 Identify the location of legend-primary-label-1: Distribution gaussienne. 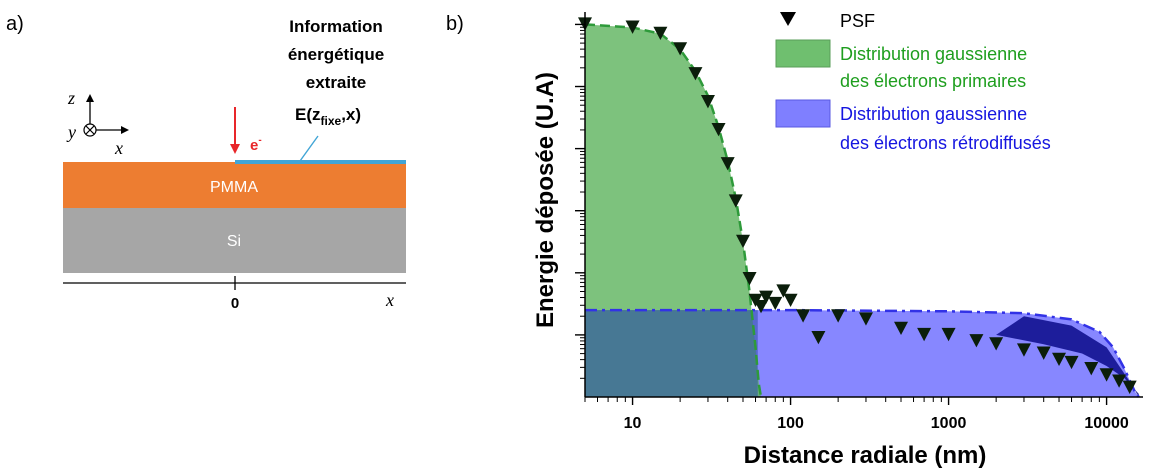
(933, 54).